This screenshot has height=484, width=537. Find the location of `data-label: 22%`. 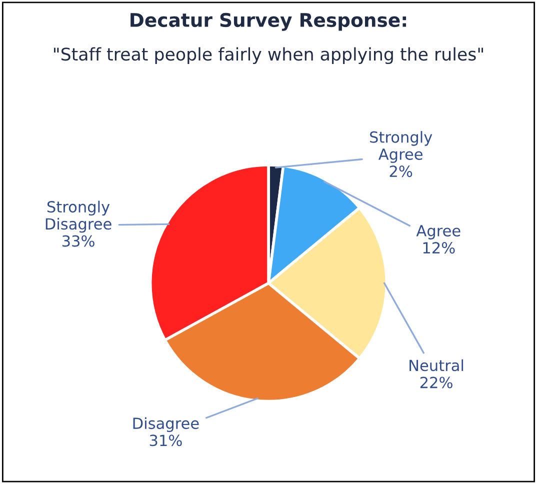

data-label: 22% is located at coordinates (436, 382).